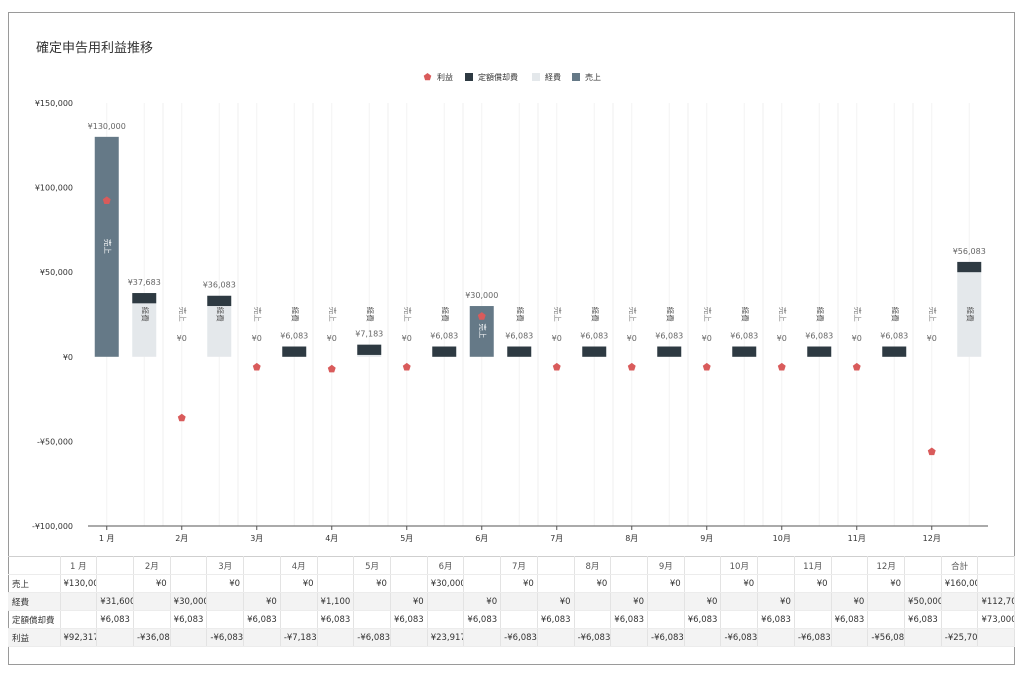 This screenshot has height=676, width=1024. What do you see at coordinates (782, 538) in the screenshot?
I see `x-tick-label: 10月` at bounding box center [782, 538].